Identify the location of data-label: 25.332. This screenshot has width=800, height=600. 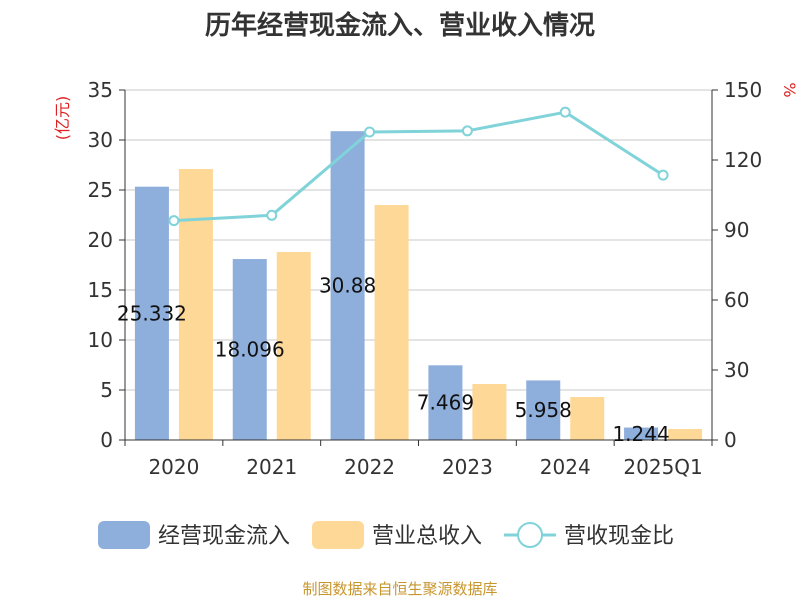
(152, 313).